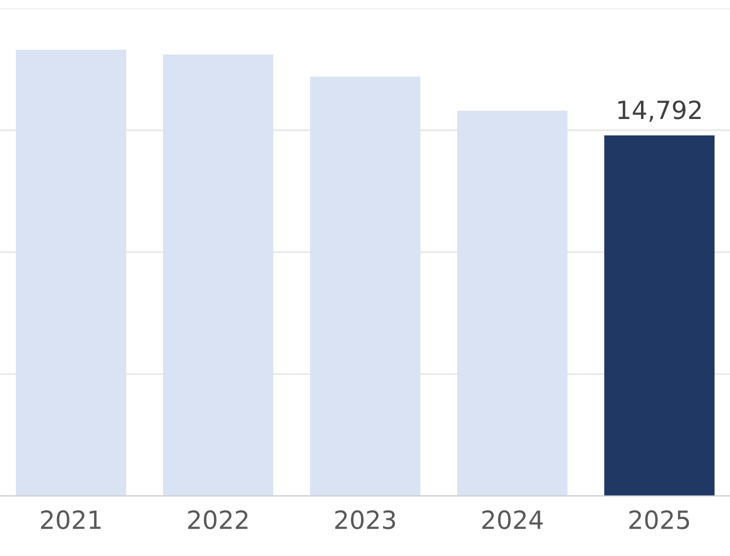 The image size is (730, 556). I want to click on x-tick-label: 2022, so click(218, 520).